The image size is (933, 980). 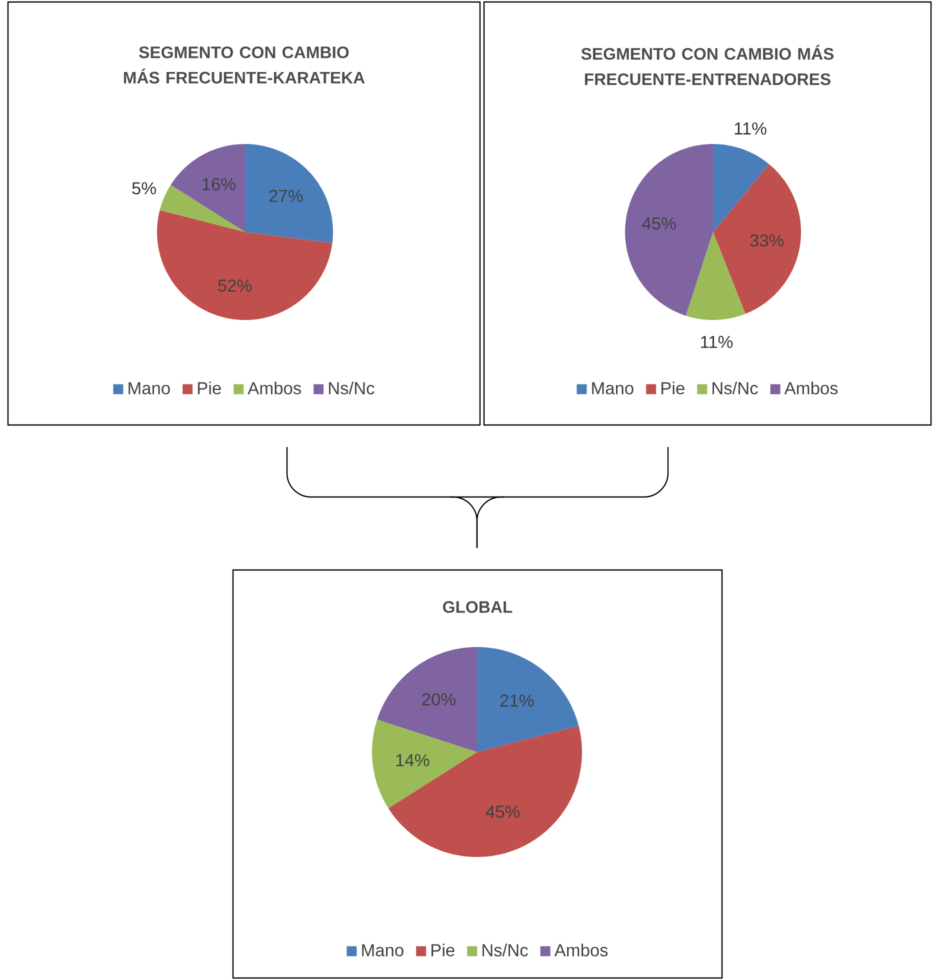 What do you see at coordinates (517, 700) in the screenshot?
I see `data-label: 21%` at bounding box center [517, 700].